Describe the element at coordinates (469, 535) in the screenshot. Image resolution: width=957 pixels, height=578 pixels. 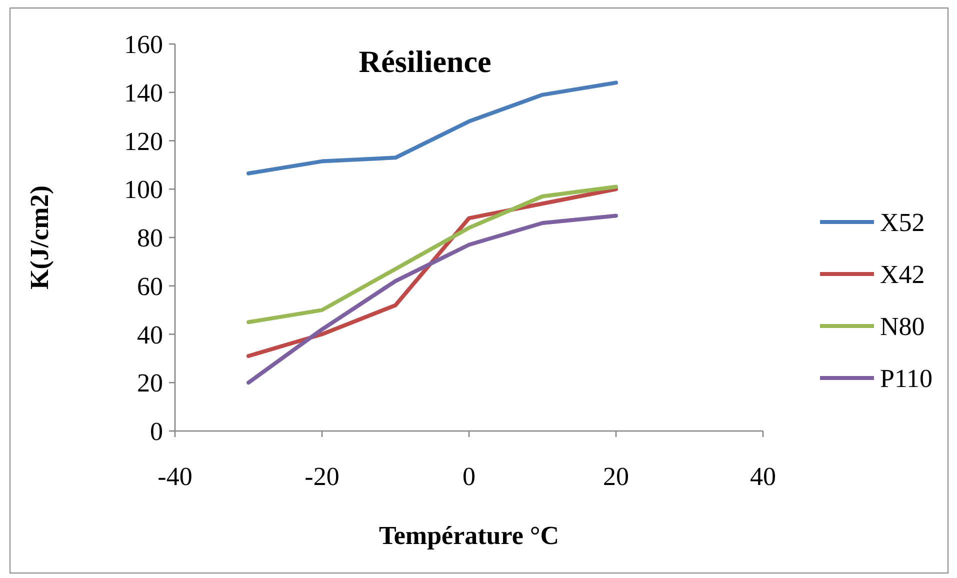
I see `x-axis-title: Température °C` at that location.